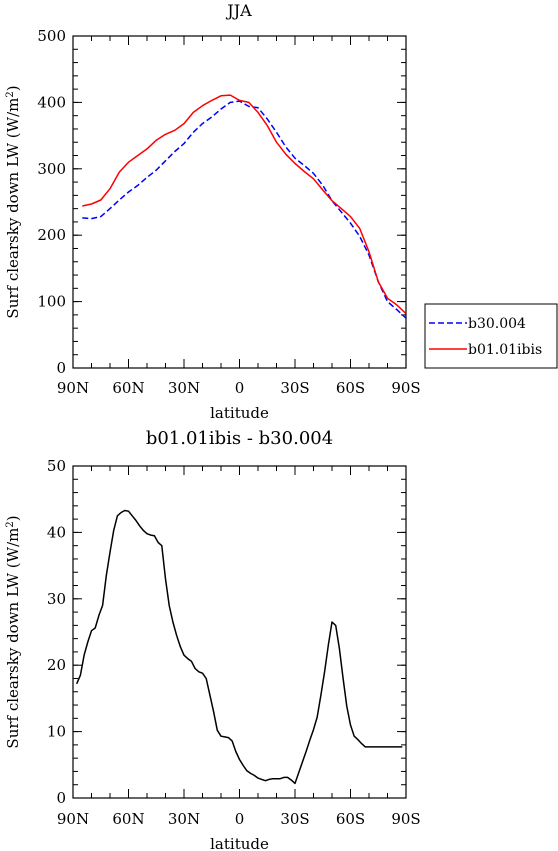 This screenshot has height=851, width=558. Describe the element at coordinates (13, 631) in the screenshot. I see `bottom-y-axis-label: Surf clearsky down LW (W/m2)` at that location.